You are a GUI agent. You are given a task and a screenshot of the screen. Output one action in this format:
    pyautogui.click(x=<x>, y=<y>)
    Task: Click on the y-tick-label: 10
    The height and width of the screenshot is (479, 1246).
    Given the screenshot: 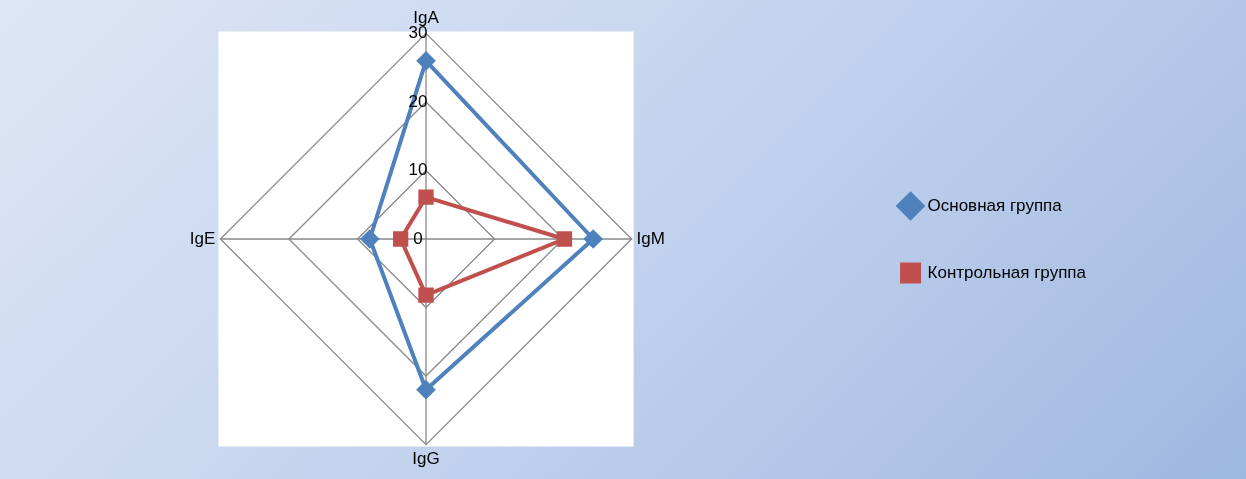 What is the action you would take?
    pyautogui.click(x=418, y=170)
    